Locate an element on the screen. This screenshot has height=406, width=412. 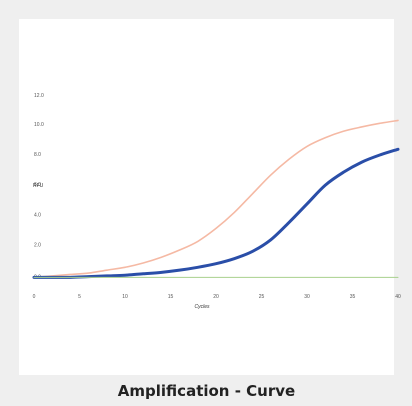
y-tick-label: 12.0 is located at coordinates (39, 96).